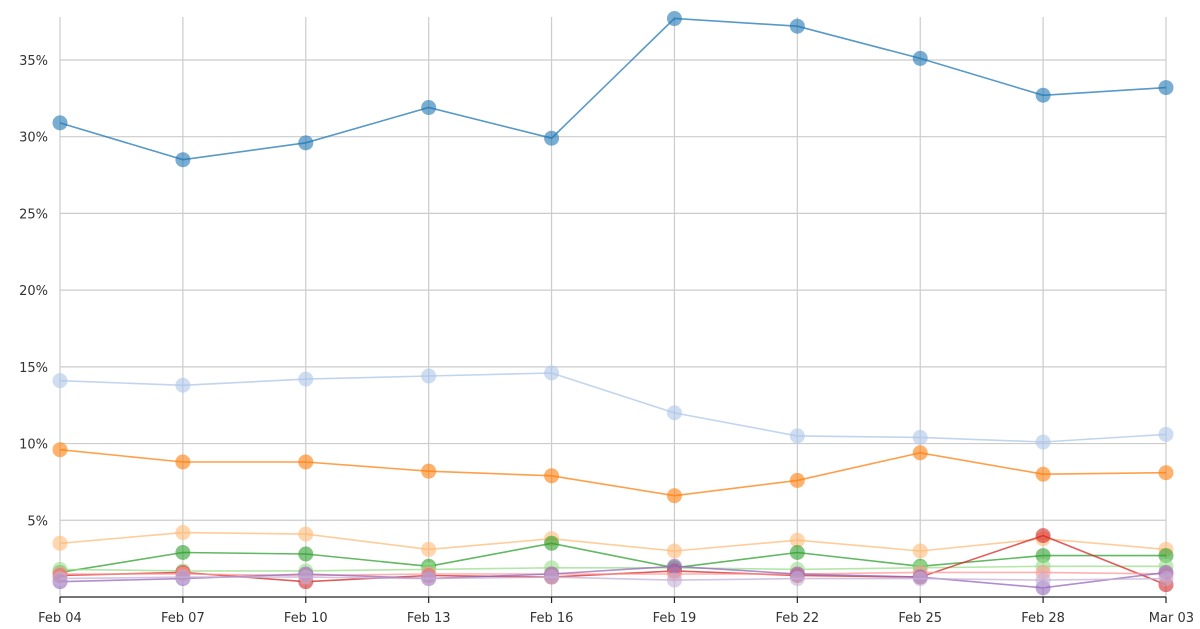 The image size is (1200, 629). What do you see at coordinates (33, 214) in the screenshot?
I see `y-tick-label: 25%` at bounding box center [33, 214].